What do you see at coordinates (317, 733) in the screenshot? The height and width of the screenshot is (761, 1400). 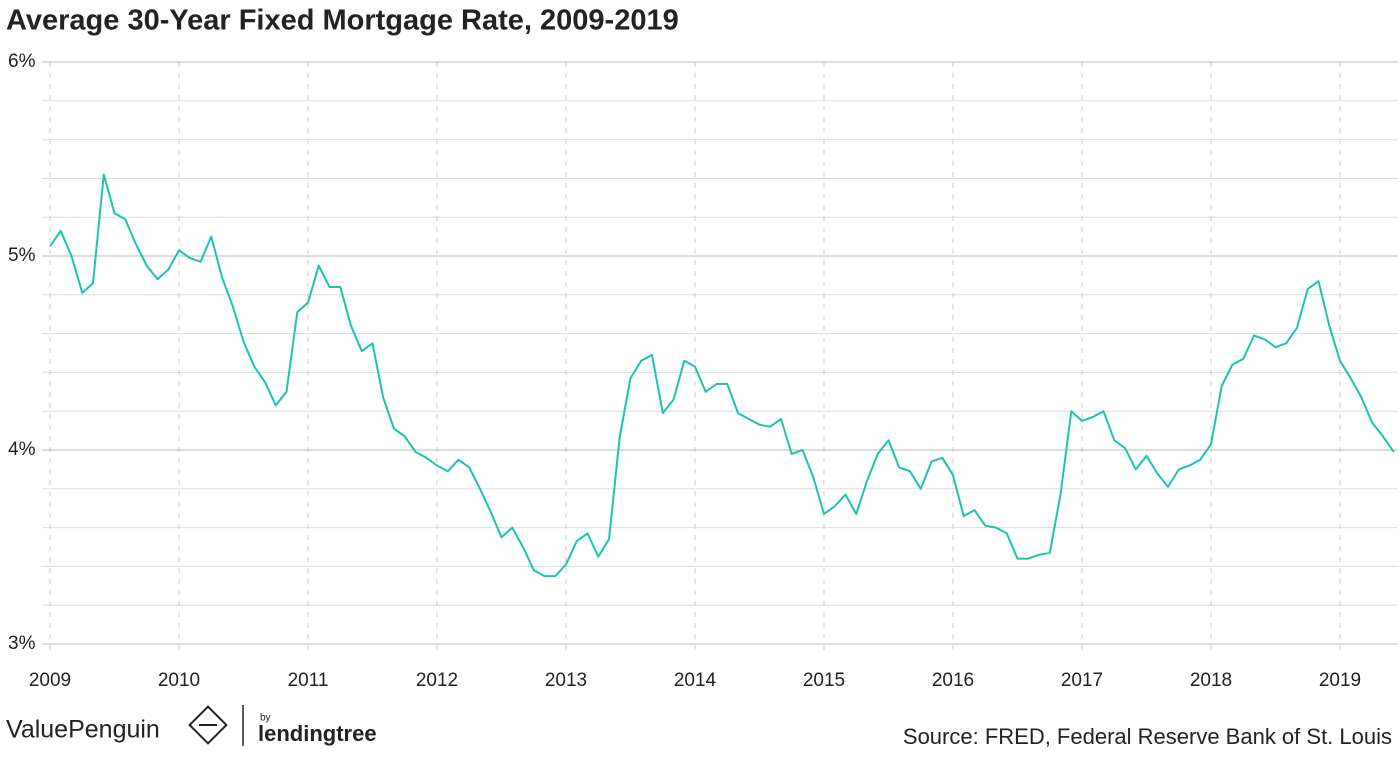 I see `brand-partner: lendingtree` at bounding box center [317, 733].